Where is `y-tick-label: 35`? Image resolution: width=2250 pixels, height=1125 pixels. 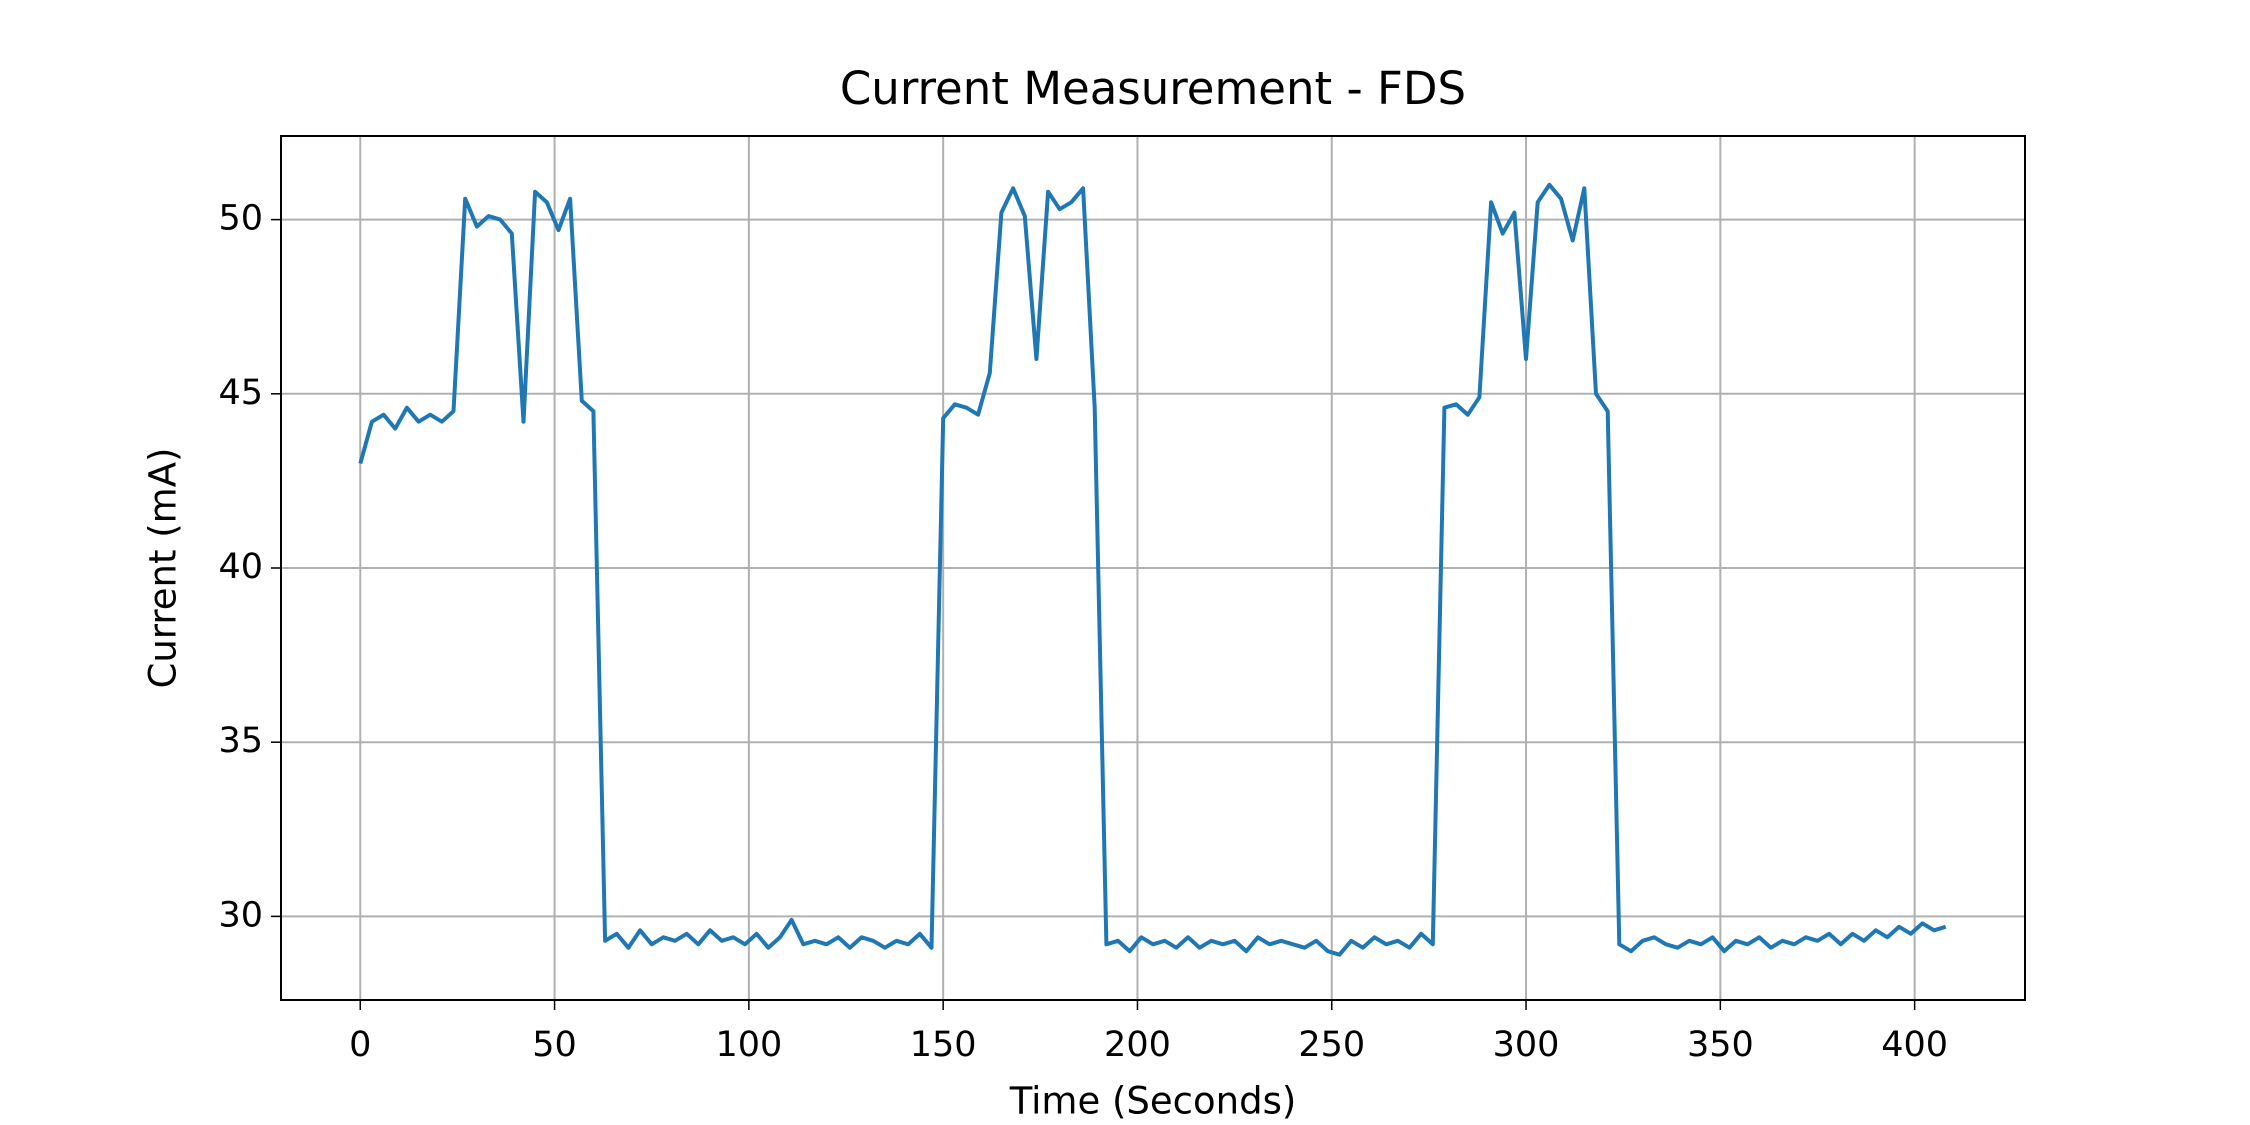 y-tick-label: 35 is located at coordinates (240, 741).